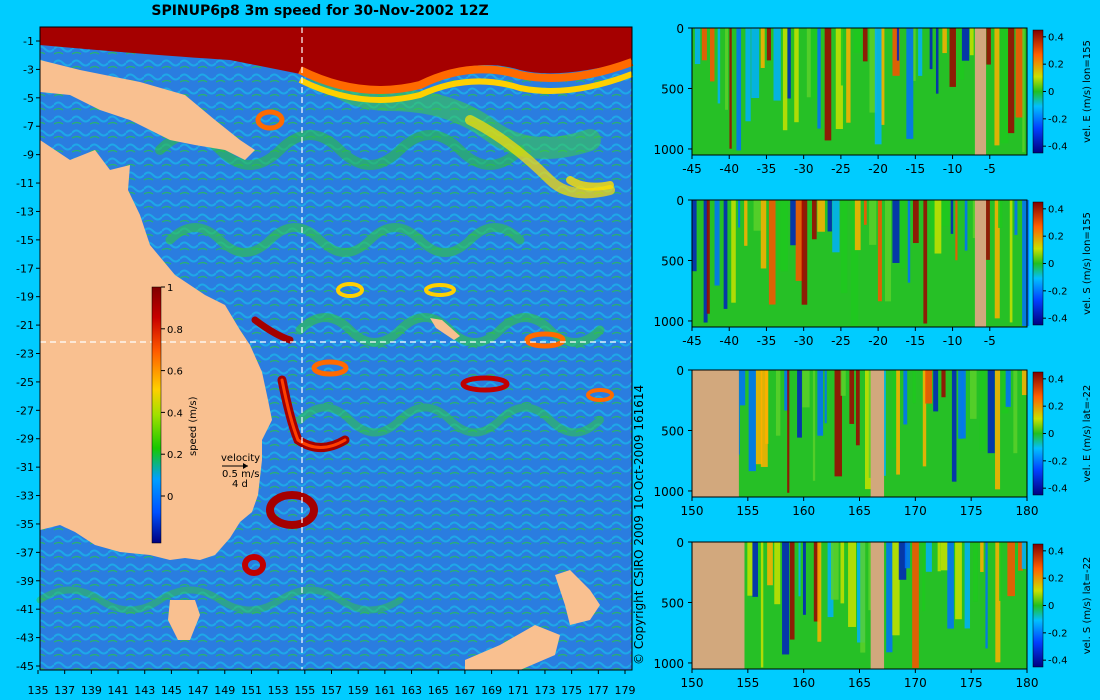  I want to click on lat-tick-label: -3, so click(28, 69).